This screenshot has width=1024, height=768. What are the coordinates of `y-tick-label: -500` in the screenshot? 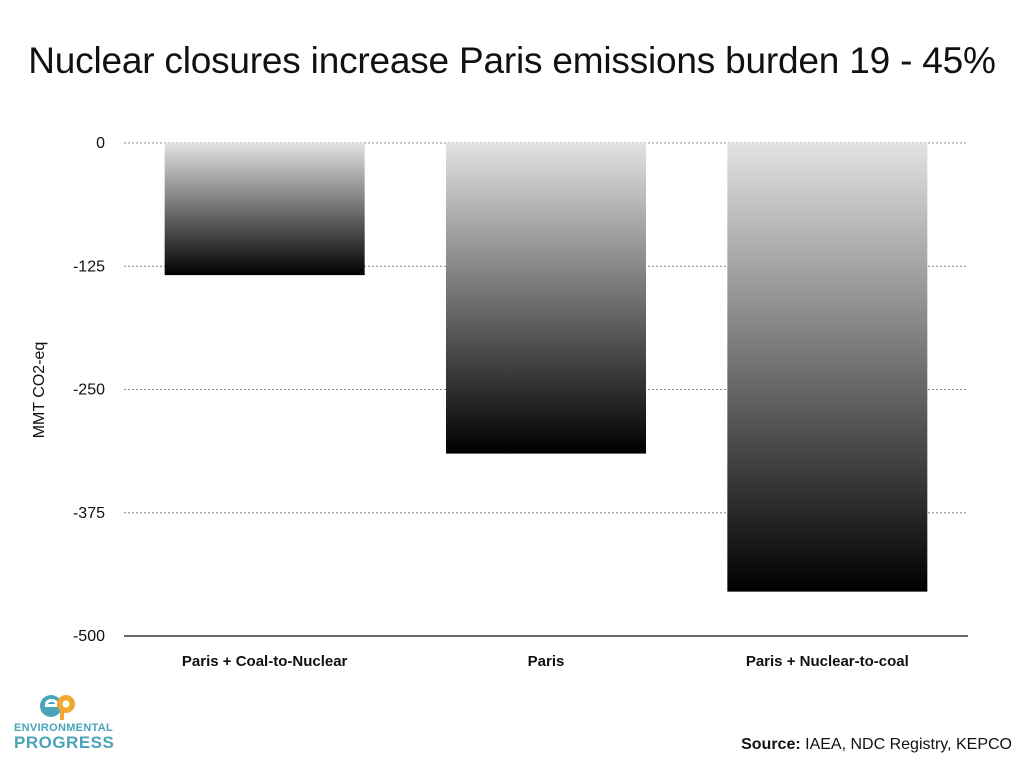 It's located at (89, 636).